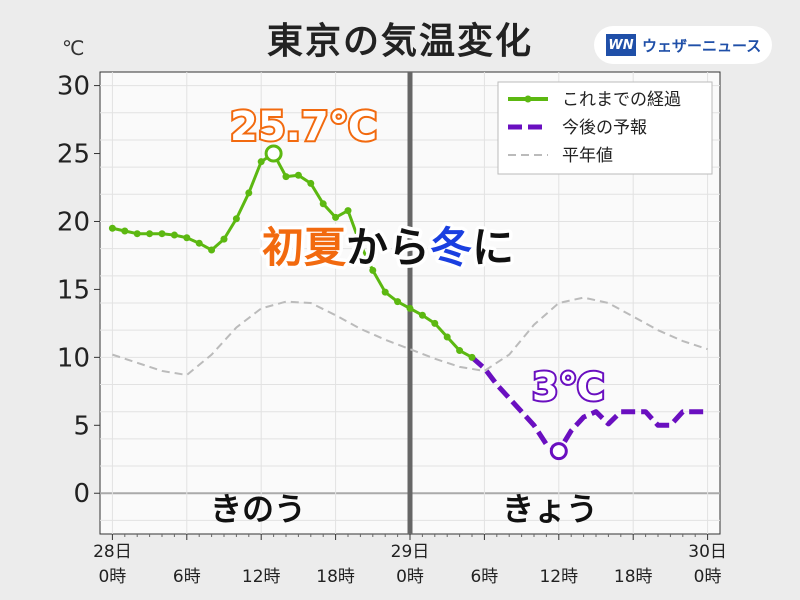  What do you see at coordinates (621, 45) in the screenshot?
I see `logo-icon: WN` at bounding box center [621, 45].